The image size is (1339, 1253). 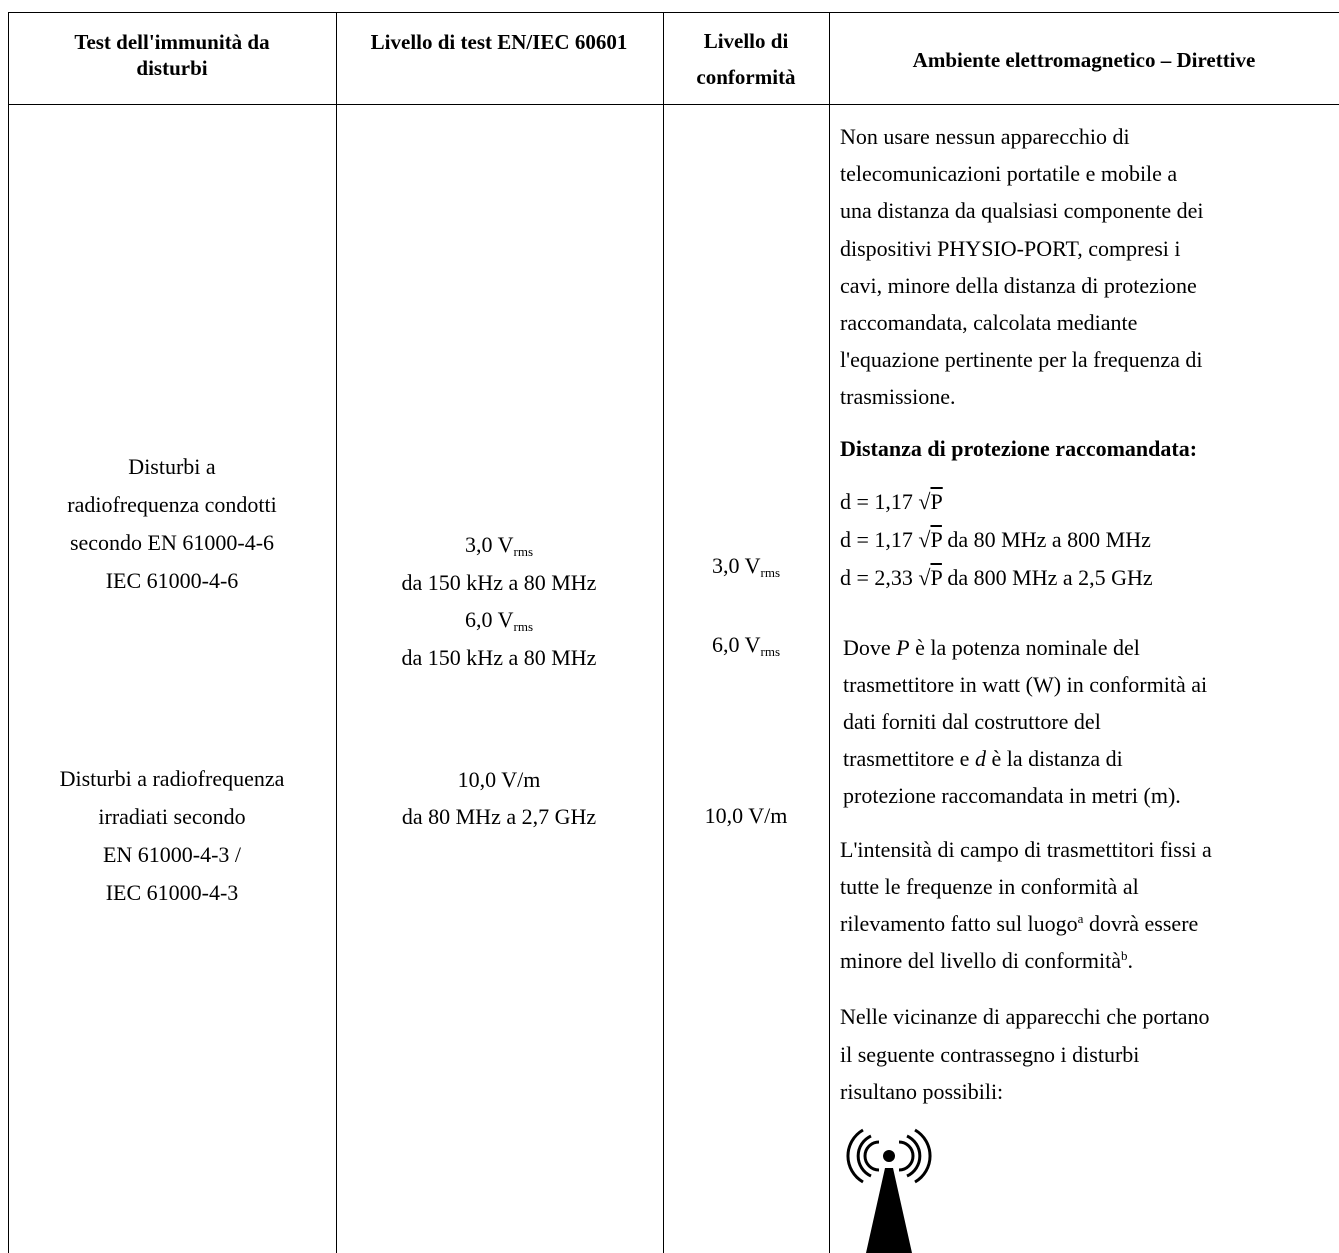 What do you see at coordinates (1084, 60) in the screenshot?
I see `header-cell: Ambiente elettromagnetico – Direttive` at bounding box center [1084, 60].